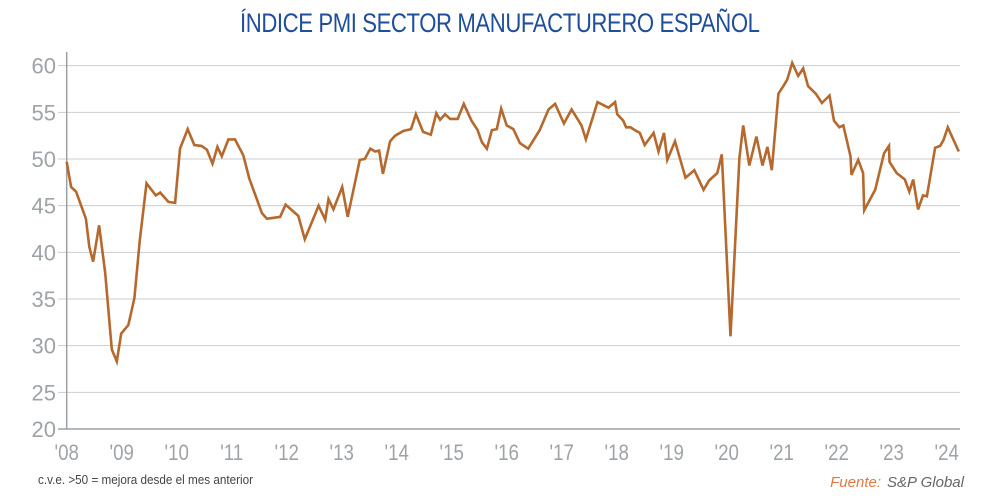 This screenshot has width=1000, height=500. What do you see at coordinates (507, 454) in the screenshot?
I see `x-tick-label: '16` at bounding box center [507, 454].